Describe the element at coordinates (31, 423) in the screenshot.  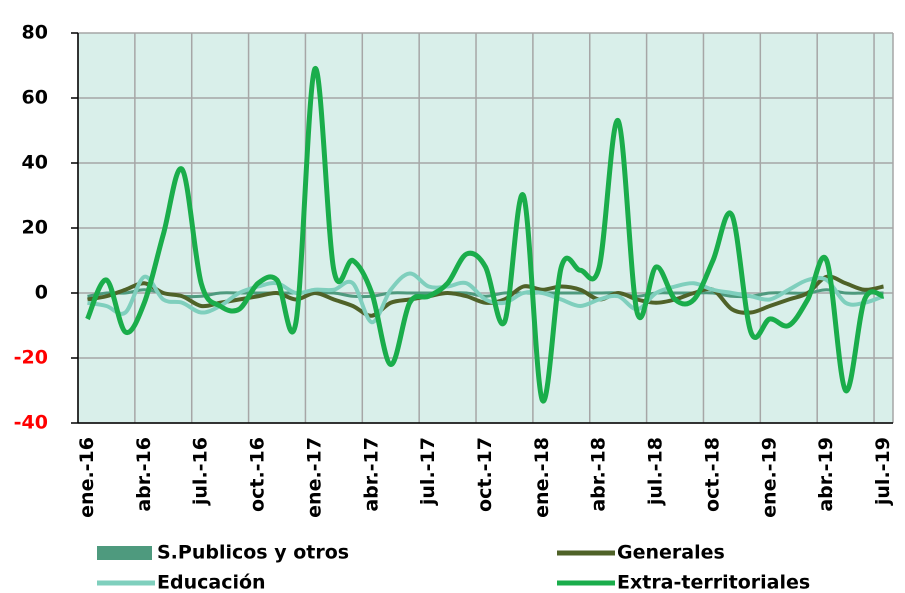
I see `y-tick-label: -40` at that location.